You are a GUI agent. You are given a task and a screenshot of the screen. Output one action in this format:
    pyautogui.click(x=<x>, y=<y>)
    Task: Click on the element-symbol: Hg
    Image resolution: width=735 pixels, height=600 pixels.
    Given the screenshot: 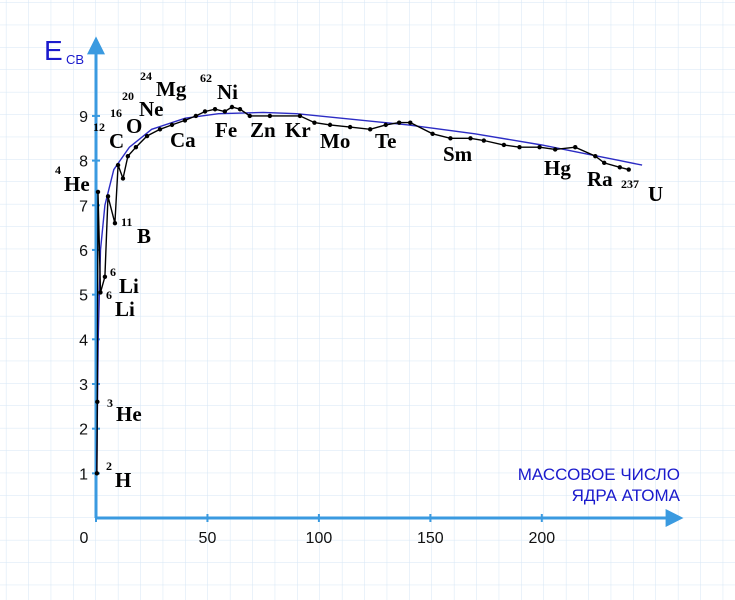 What is the action you would take?
    pyautogui.click(x=557, y=168)
    